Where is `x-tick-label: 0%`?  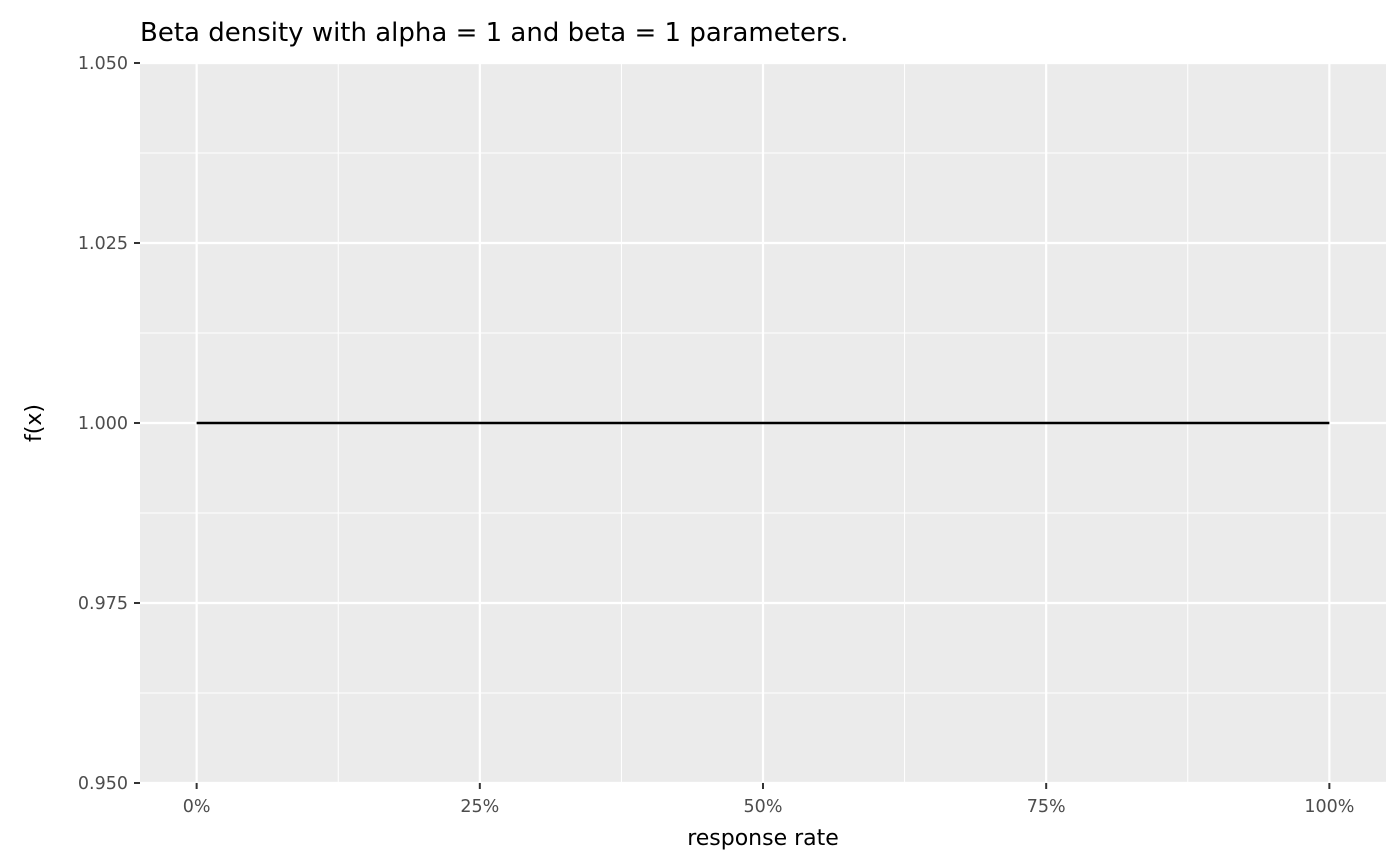
x-tick-label: 0% is located at coordinates (197, 807).